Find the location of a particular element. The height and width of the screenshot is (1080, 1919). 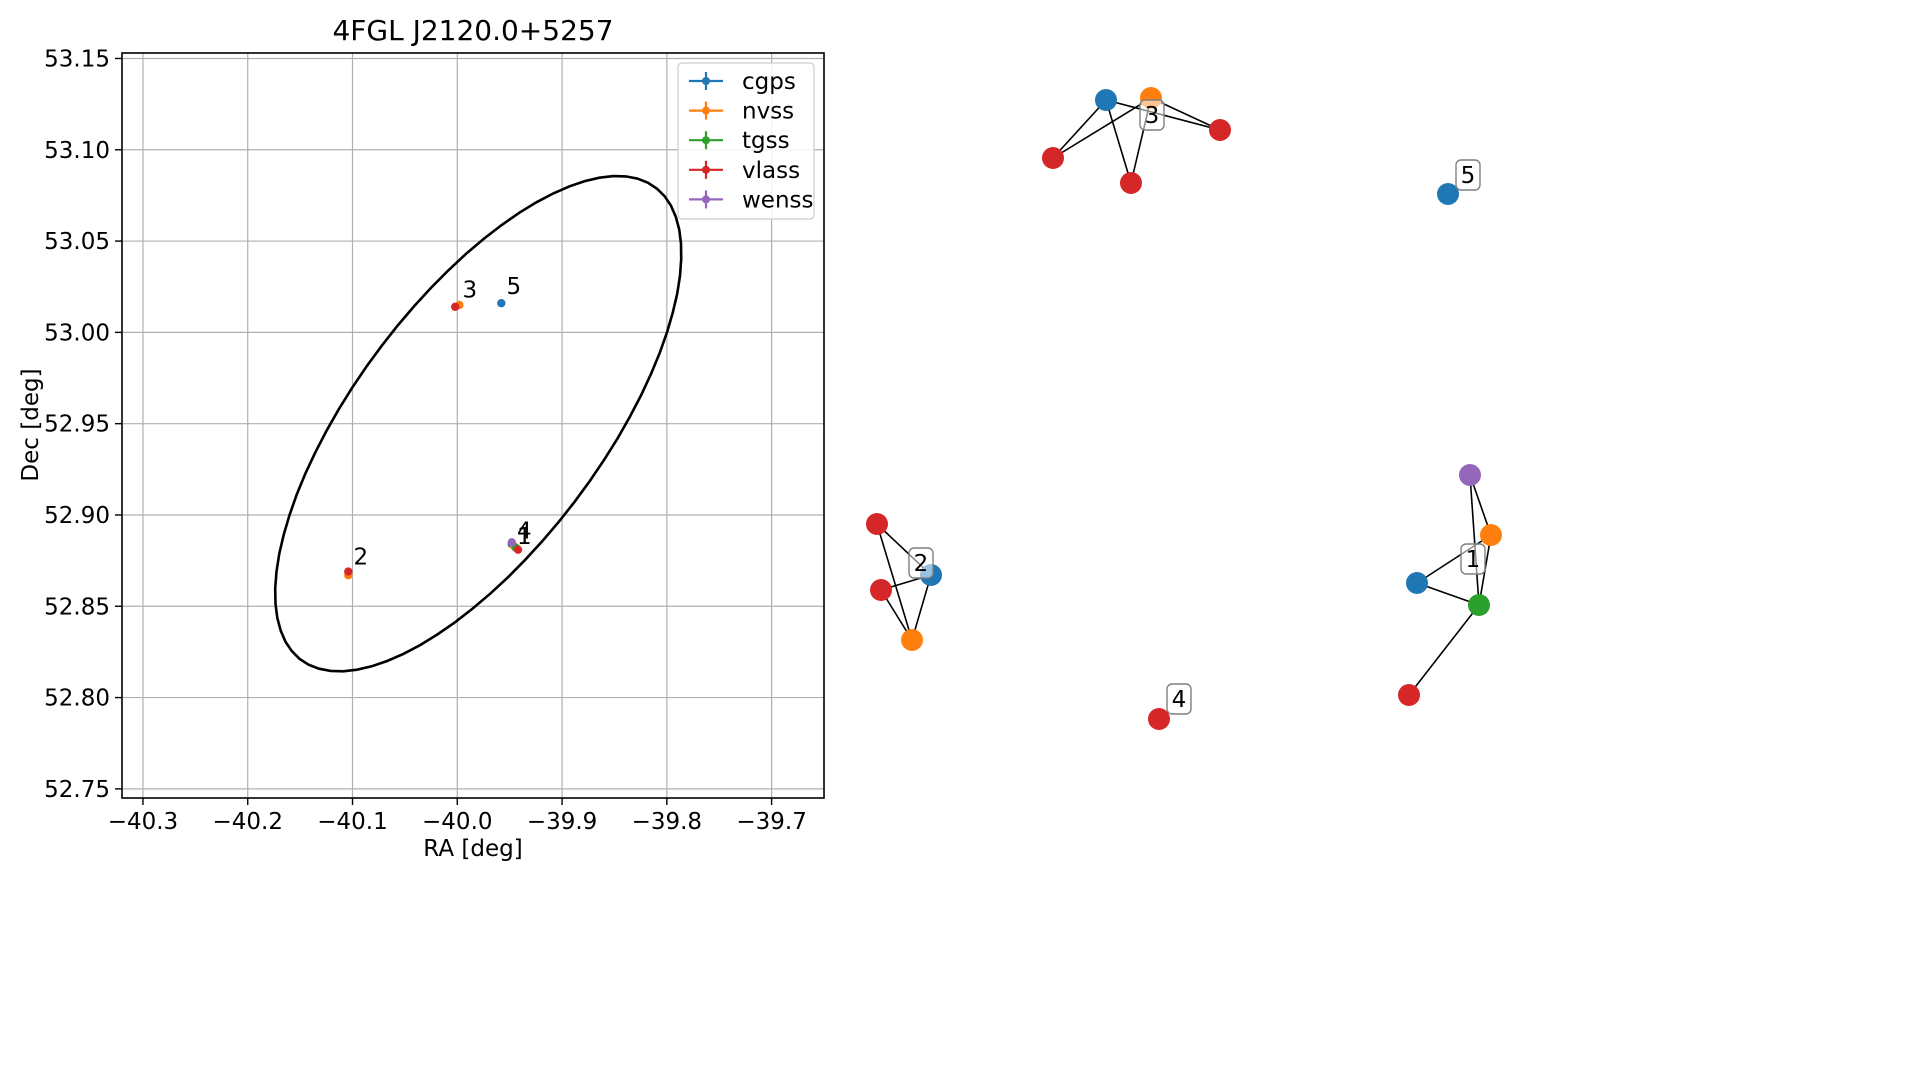

node-label: 3 is located at coordinates (1152, 116).